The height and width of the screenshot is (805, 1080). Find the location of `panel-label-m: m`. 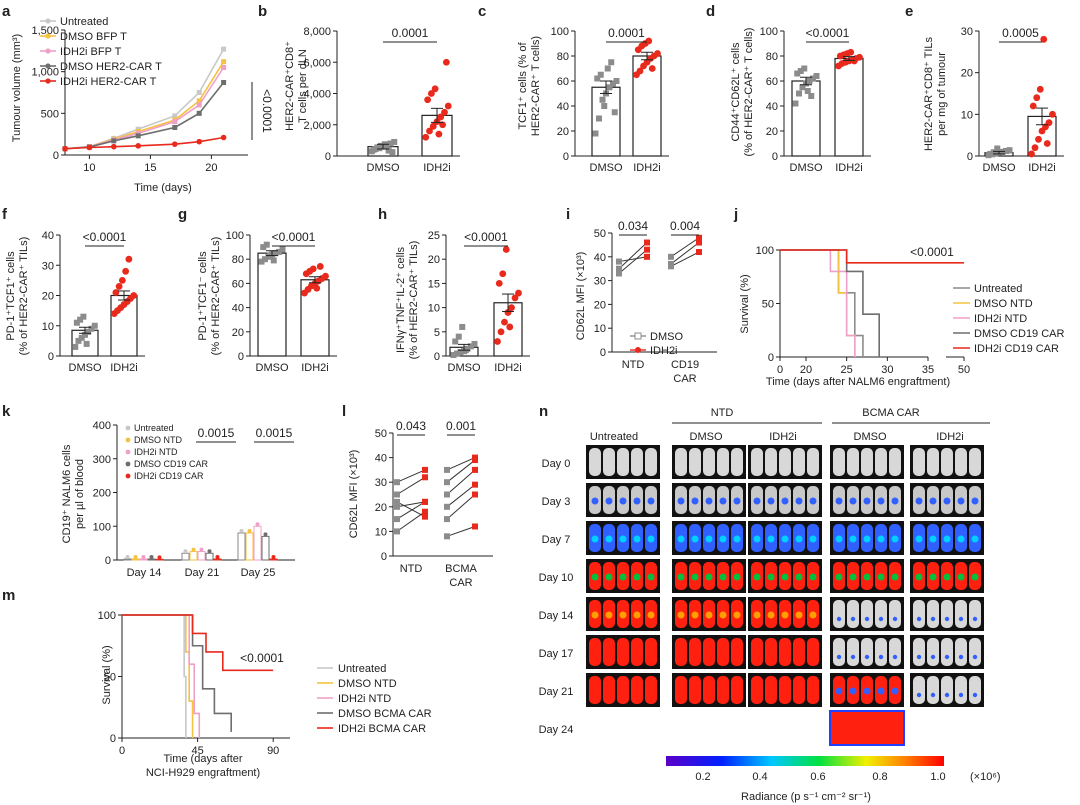

panel-label-m: m is located at coordinates (8, 595).